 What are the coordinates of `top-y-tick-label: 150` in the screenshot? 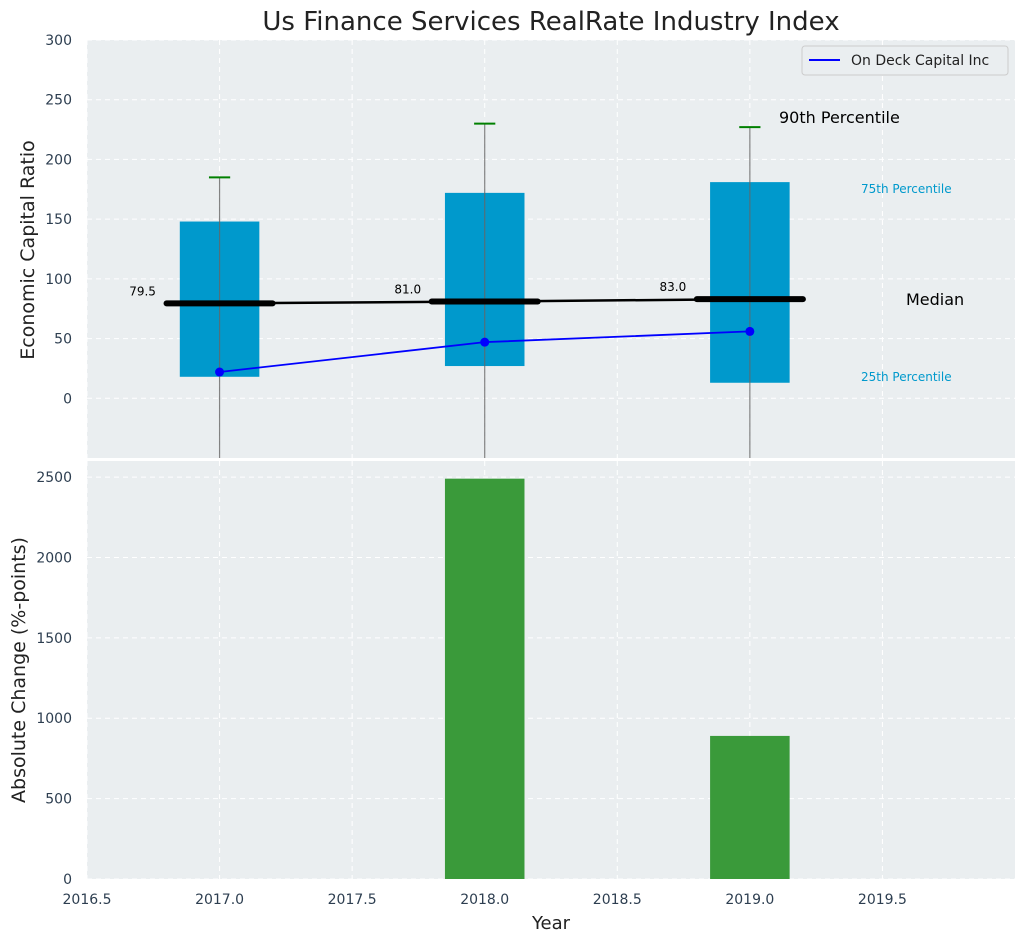 It's located at (58, 220).